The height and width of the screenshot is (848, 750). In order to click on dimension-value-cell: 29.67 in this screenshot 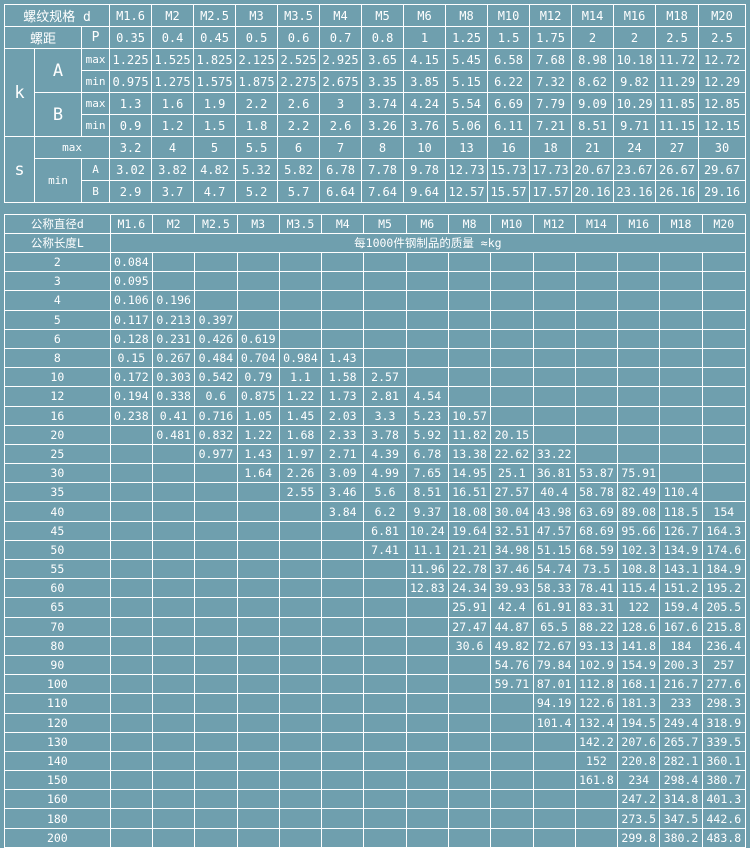, I will do `click(722, 169)`.